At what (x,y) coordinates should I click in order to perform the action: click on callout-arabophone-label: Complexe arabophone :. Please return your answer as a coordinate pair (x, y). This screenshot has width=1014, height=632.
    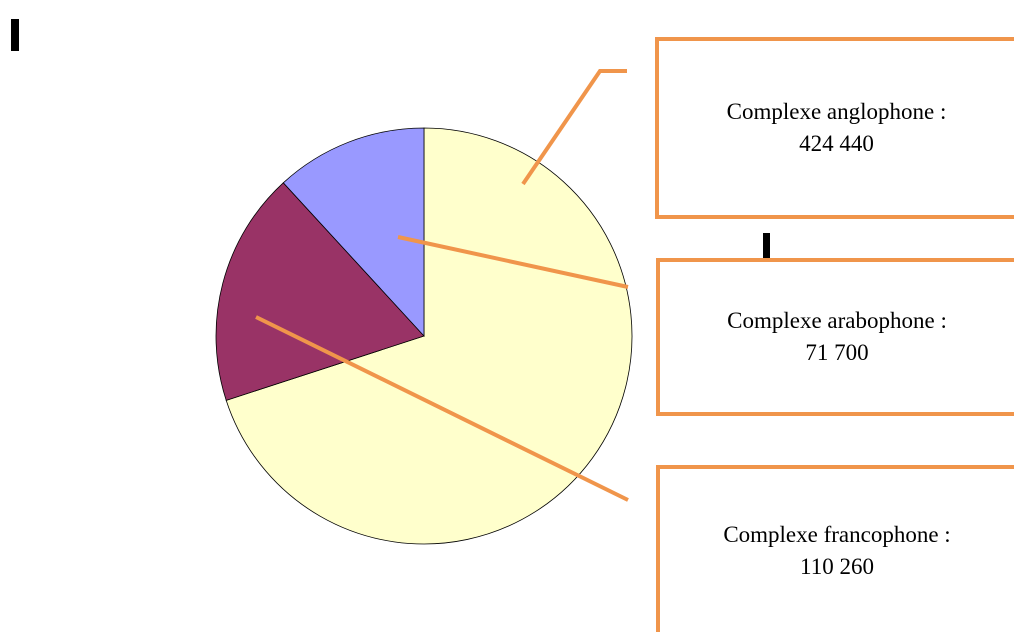
    Looking at the image, I should click on (837, 321).